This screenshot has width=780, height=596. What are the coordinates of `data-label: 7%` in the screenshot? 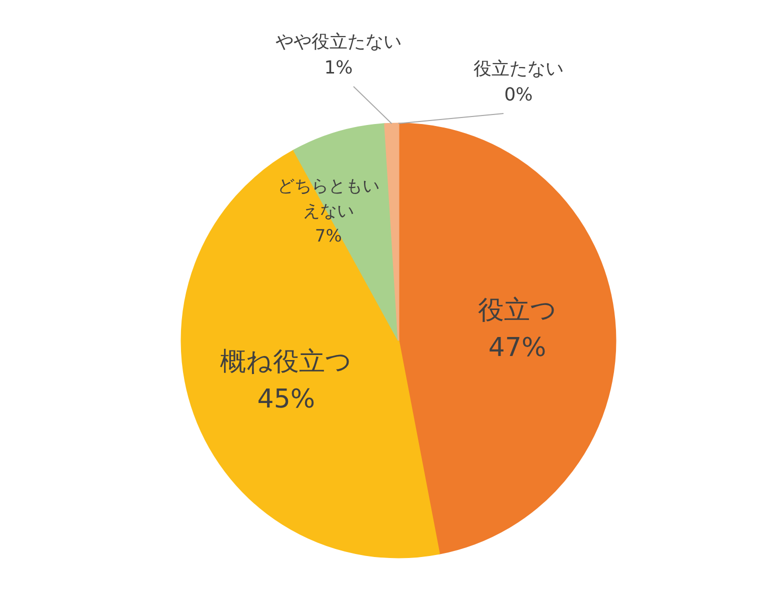 It's located at (328, 236).